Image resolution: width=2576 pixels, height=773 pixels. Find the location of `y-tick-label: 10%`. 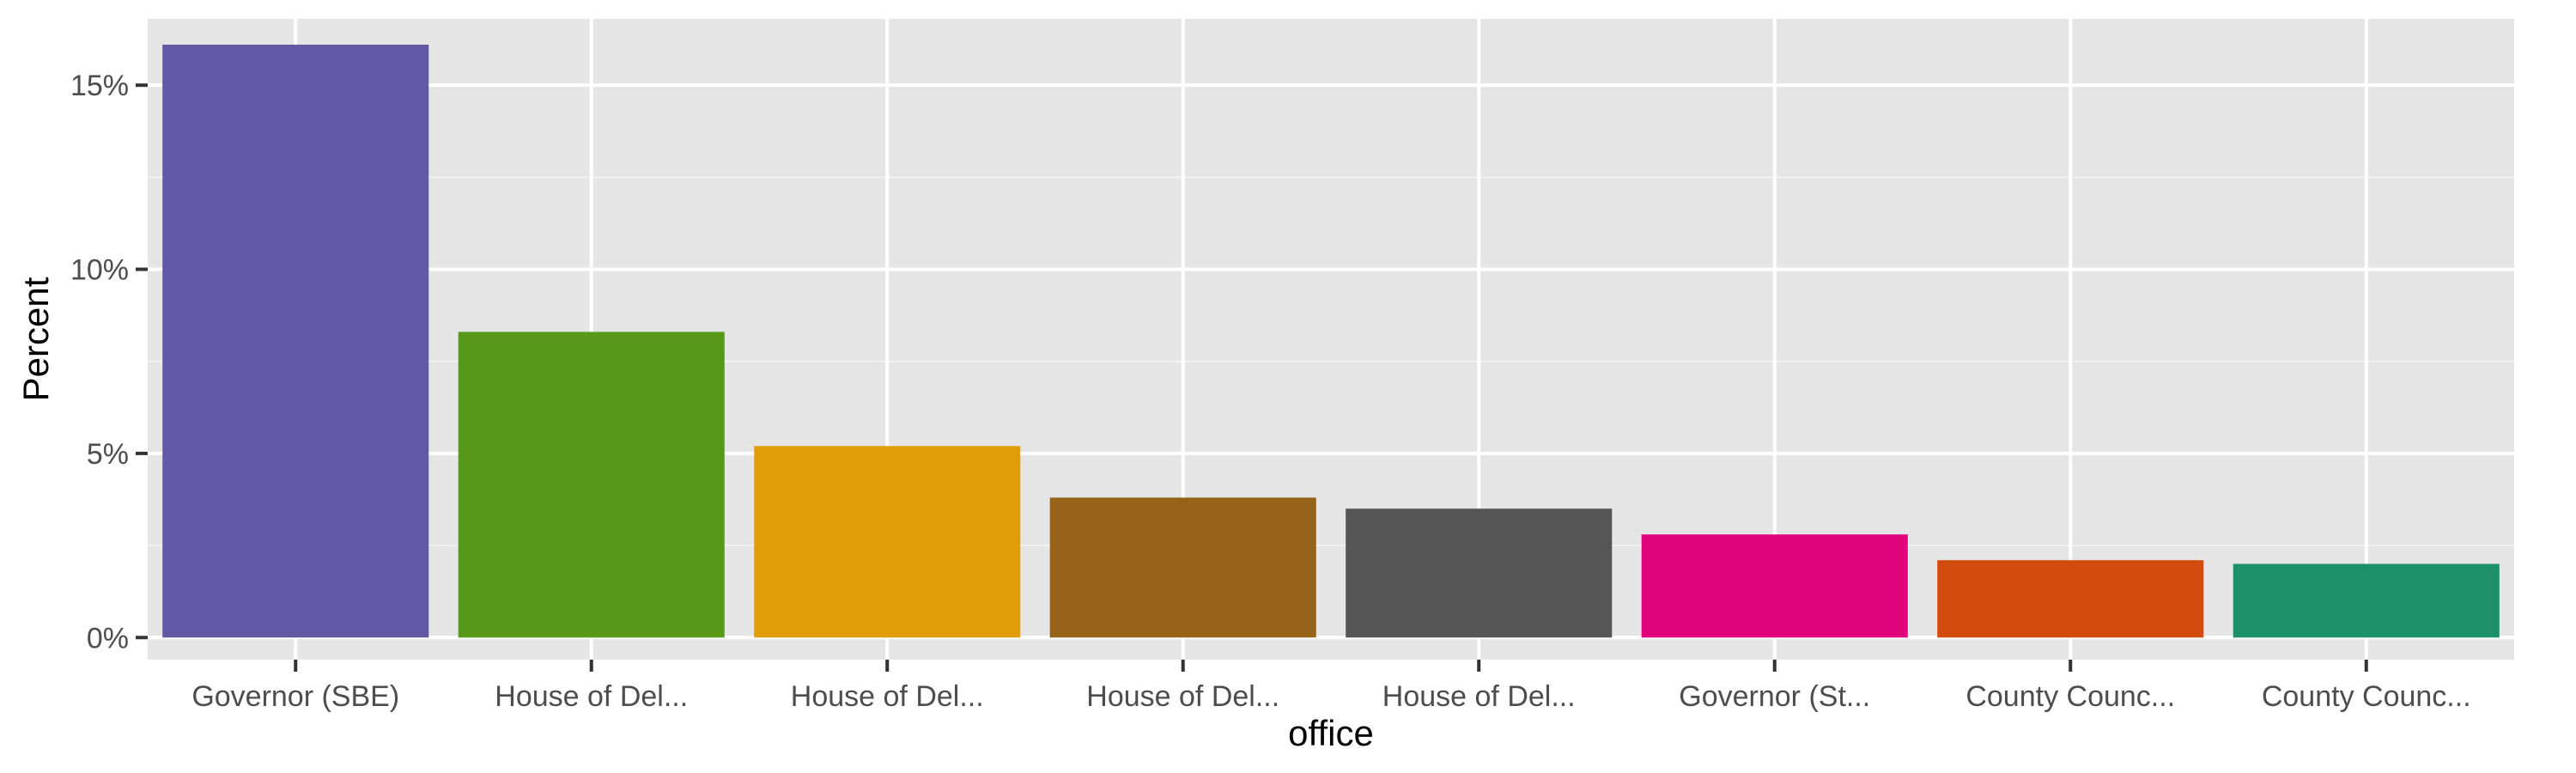

y-tick-label: 10% is located at coordinates (99, 270).